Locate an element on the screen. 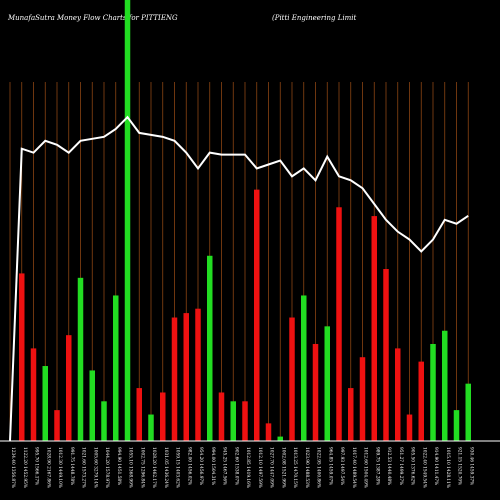 This screenshot has height=500, width=500. x-tick-label: 905.50 1376.62% is located at coordinates (412, 466).